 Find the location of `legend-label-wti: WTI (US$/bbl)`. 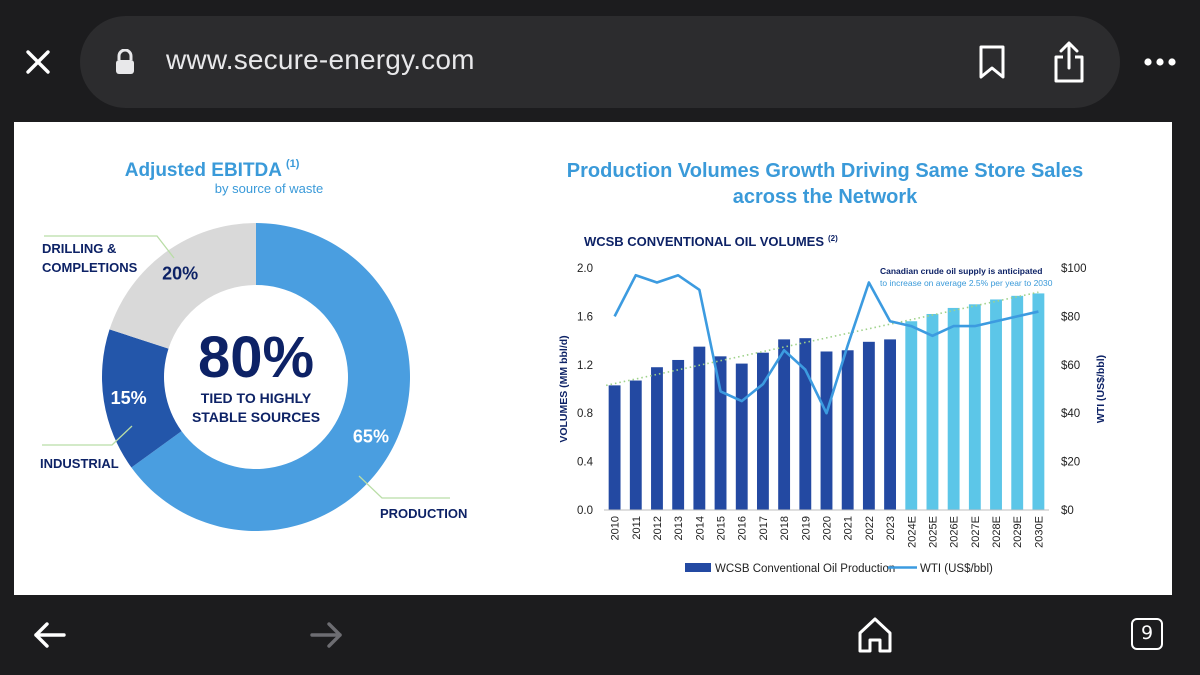

legend-label-wti: WTI (US$/bbl) is located at coordinates (956, 569).